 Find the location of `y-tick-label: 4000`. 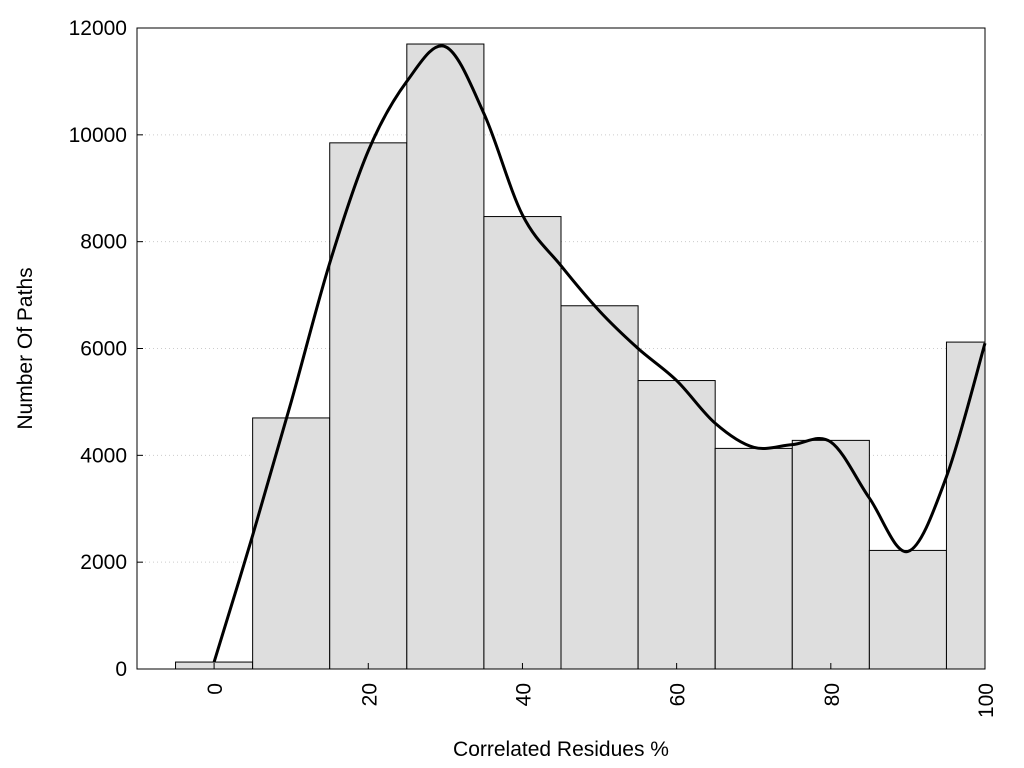

y-tick-label: 4000 is located at coordinates (103, 455).